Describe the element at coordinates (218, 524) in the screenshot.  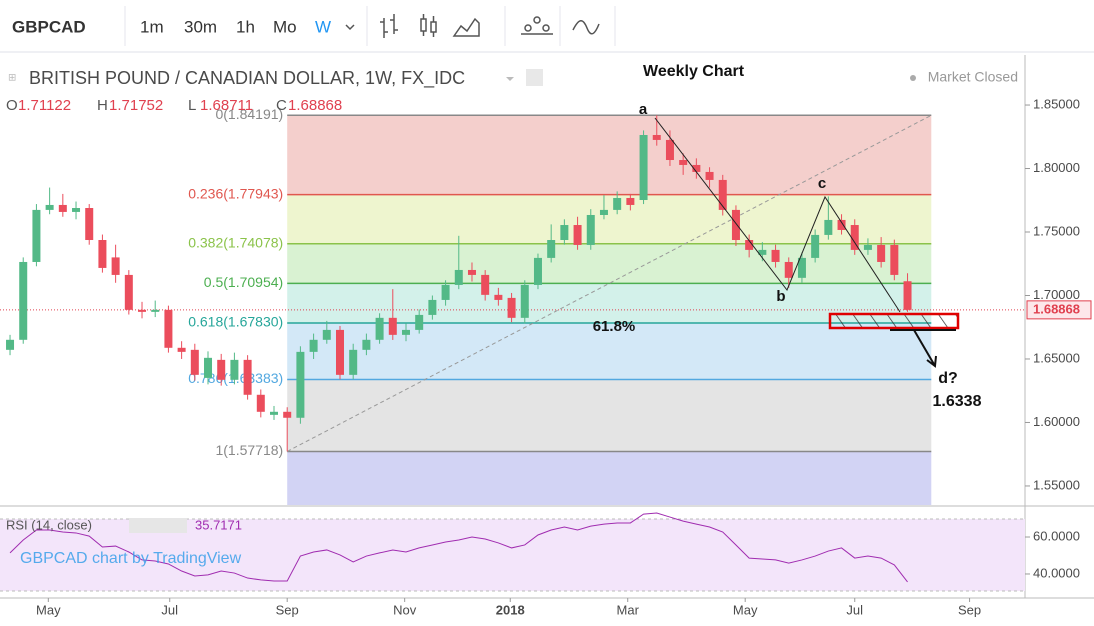
I see `rsi-value: 35.7171` at that location.